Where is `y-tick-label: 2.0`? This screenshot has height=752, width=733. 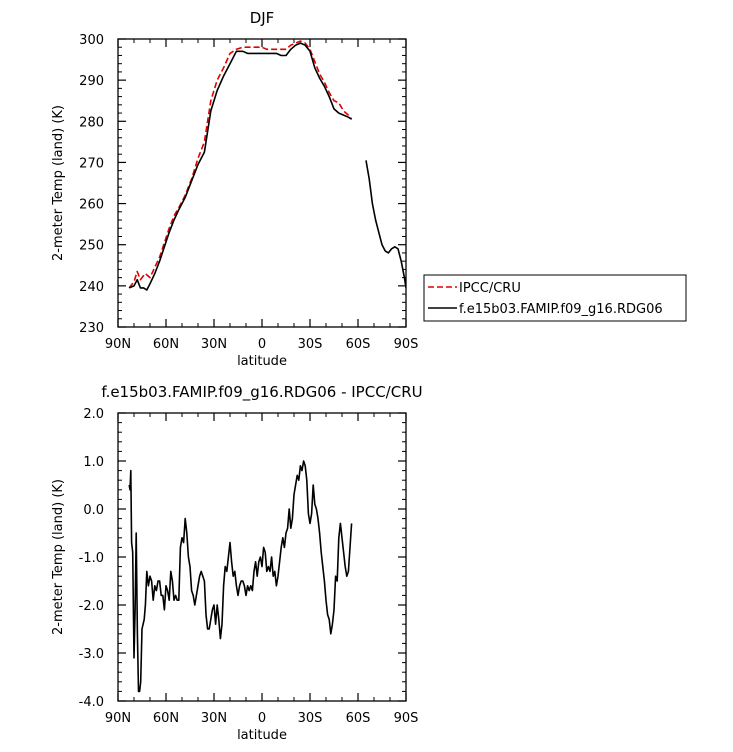 y-tick-label: 2.0 is located at coordinates (93, 414).